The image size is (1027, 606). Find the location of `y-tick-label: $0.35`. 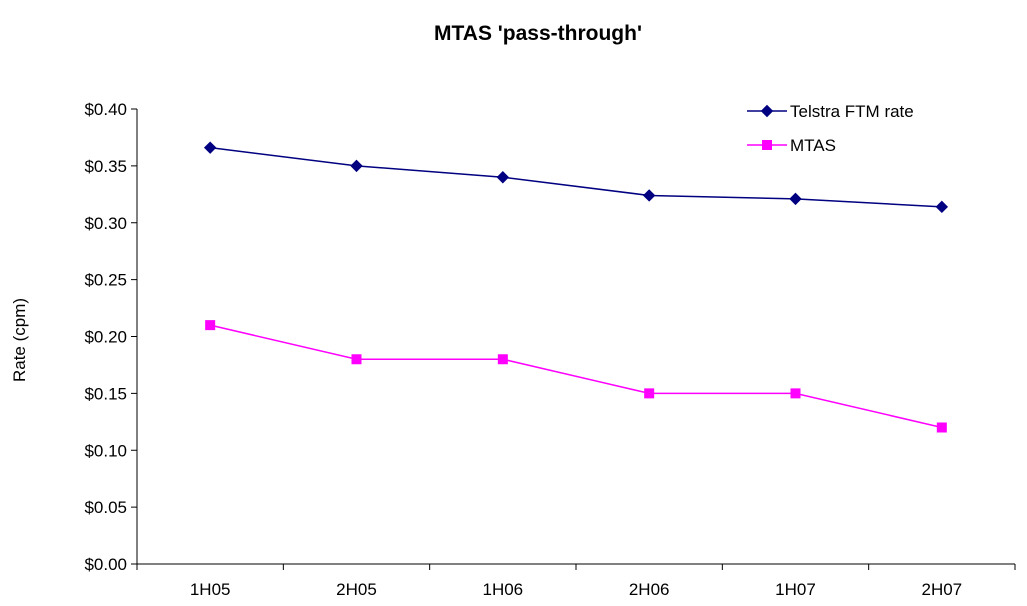

y-tick-label: $0.35 is located at coordinates (105, 166).